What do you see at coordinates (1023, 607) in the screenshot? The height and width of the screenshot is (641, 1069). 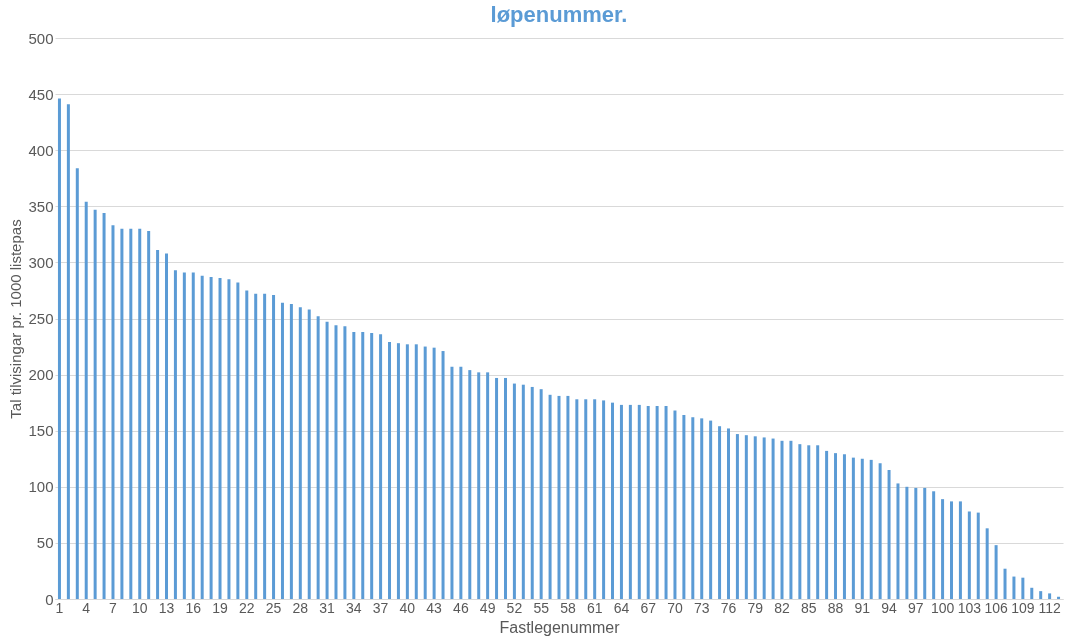 I see `x-tick-label: 109` at bounding box center [1023, 607].